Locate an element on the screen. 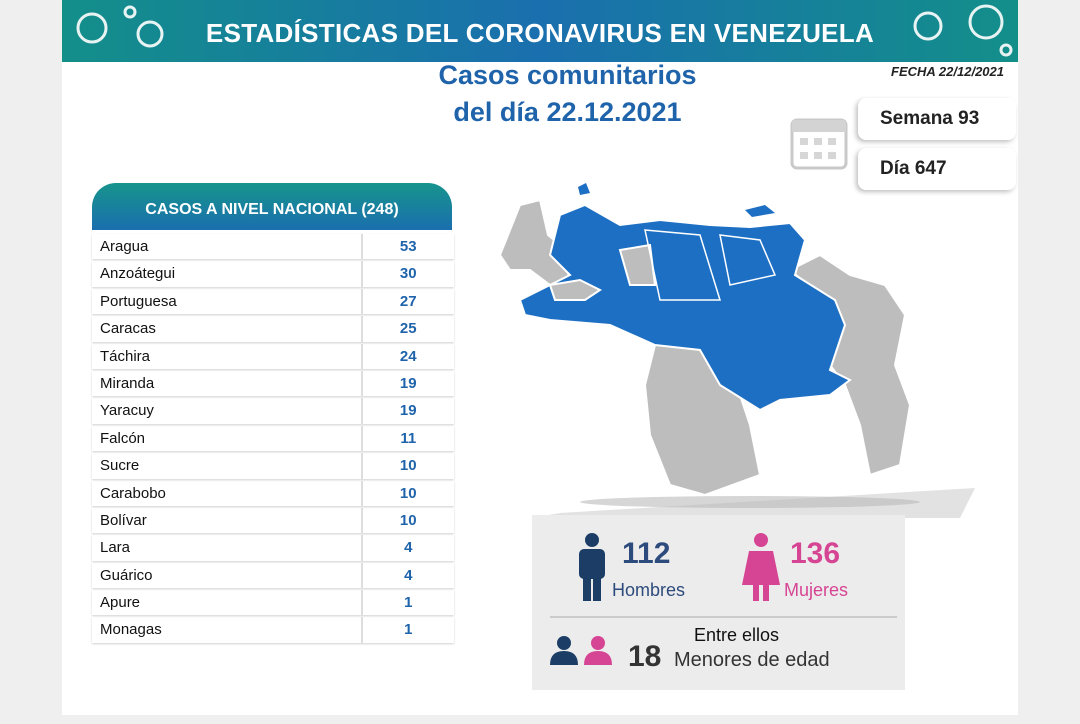 Image resolution: width=1080 pixels, height=724 pixels. table-row: Anzoátegui 30 is located at coordinates (273, 274).